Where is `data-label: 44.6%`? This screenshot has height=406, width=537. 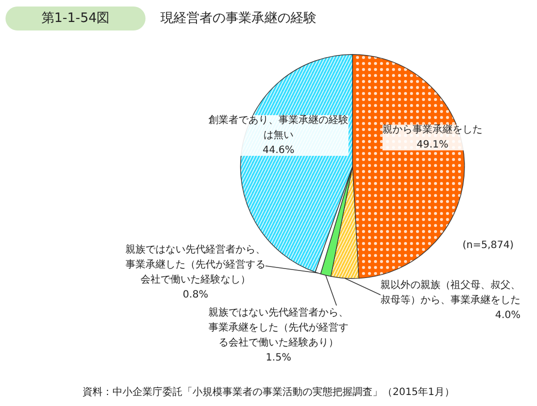
data-label: 44.6% is located at coordinates (278, 150).